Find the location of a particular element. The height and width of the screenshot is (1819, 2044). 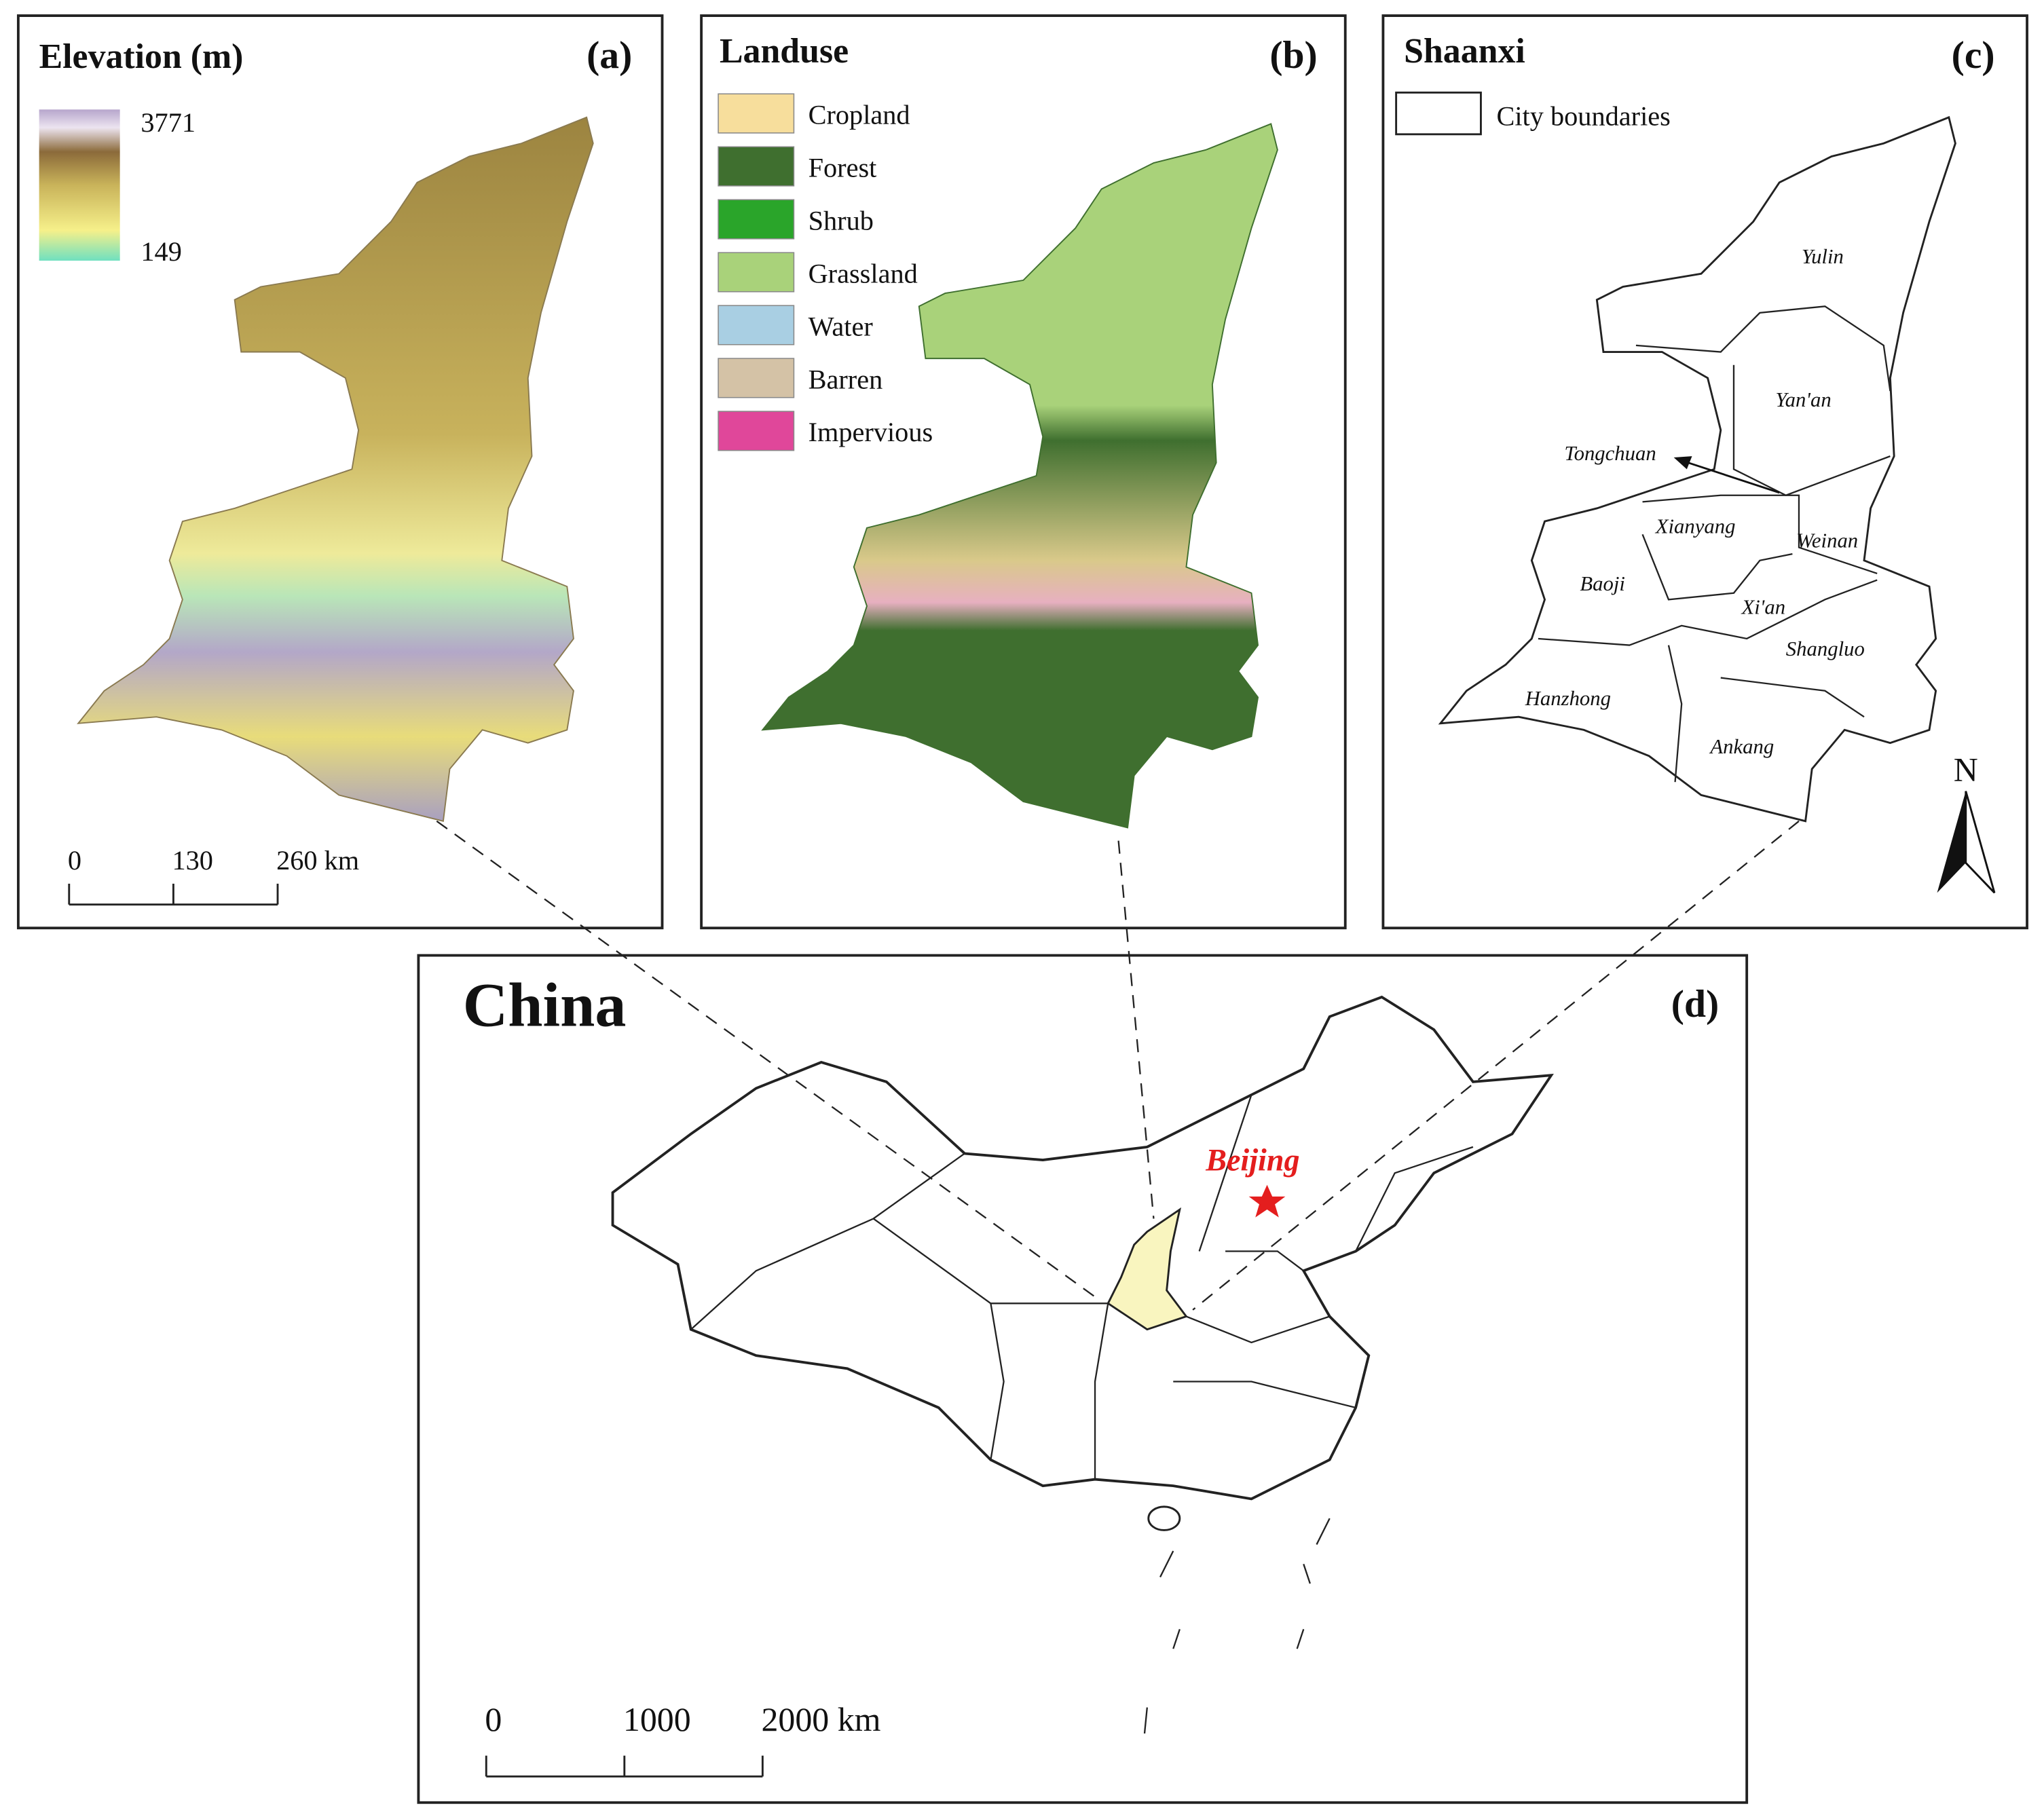

legend-label: Water is located at coordinates (841, 326).